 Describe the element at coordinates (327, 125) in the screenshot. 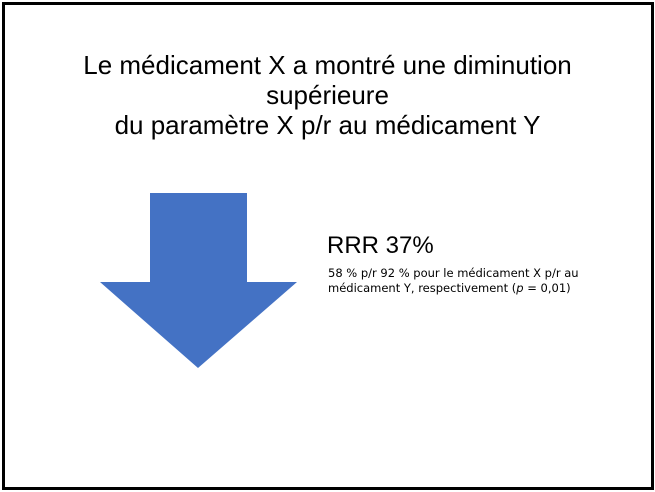

I see `title-line: du paramètre X p/r au médicament Y` at that location.